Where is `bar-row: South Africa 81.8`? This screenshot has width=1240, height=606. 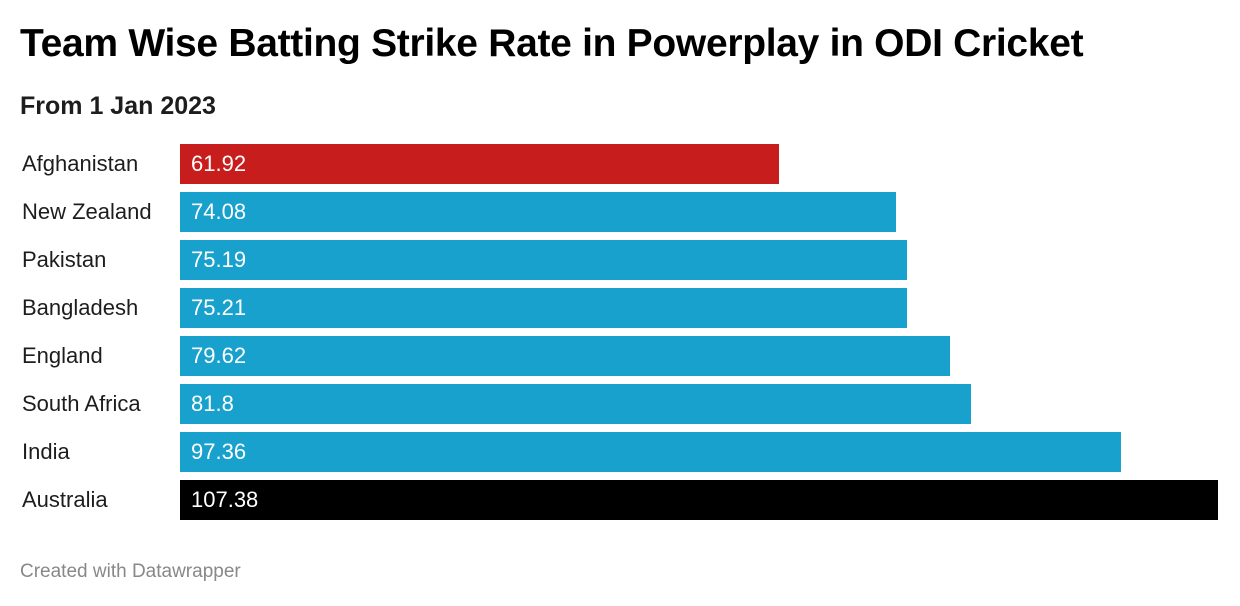
bar-row: South Africa 81.8 is located at coordinates (620, 404).